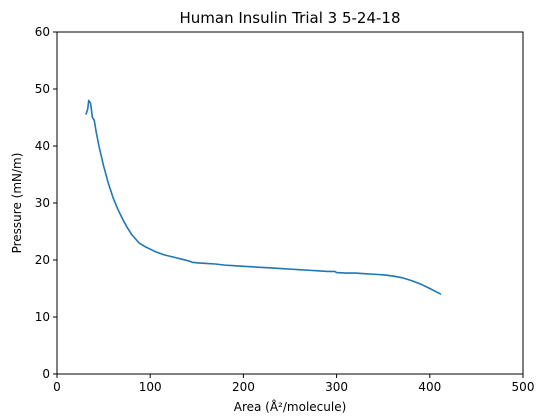  What do you see at coordinates (17, 203) in the screenshot?
I see `y-axis-label: Pressure (mN/m)` at bounding box center [17, 203].